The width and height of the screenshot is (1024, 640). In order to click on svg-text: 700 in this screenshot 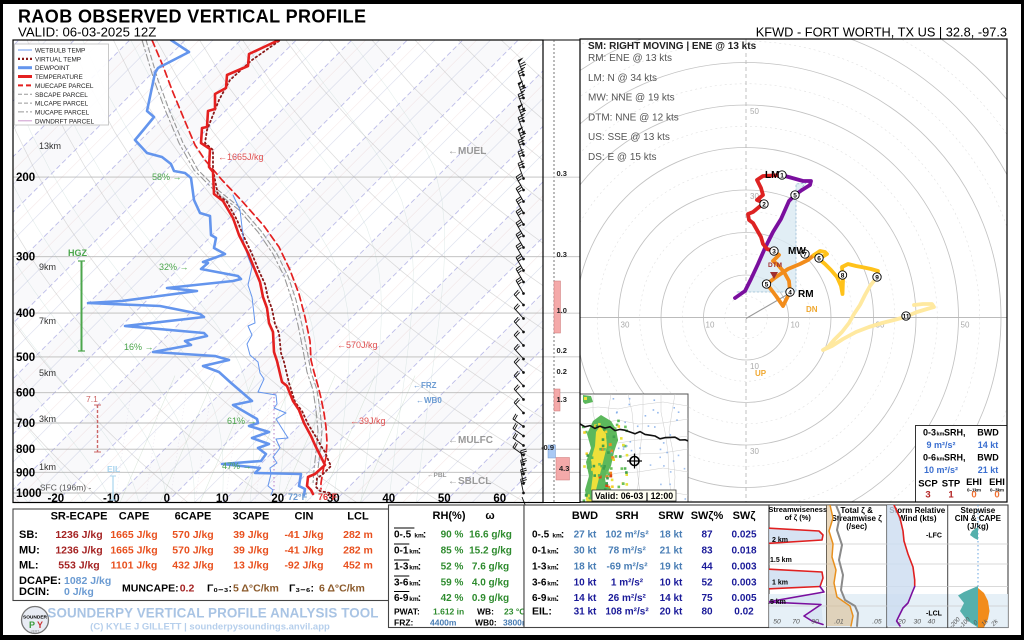, I will do `click(25, 424)`.